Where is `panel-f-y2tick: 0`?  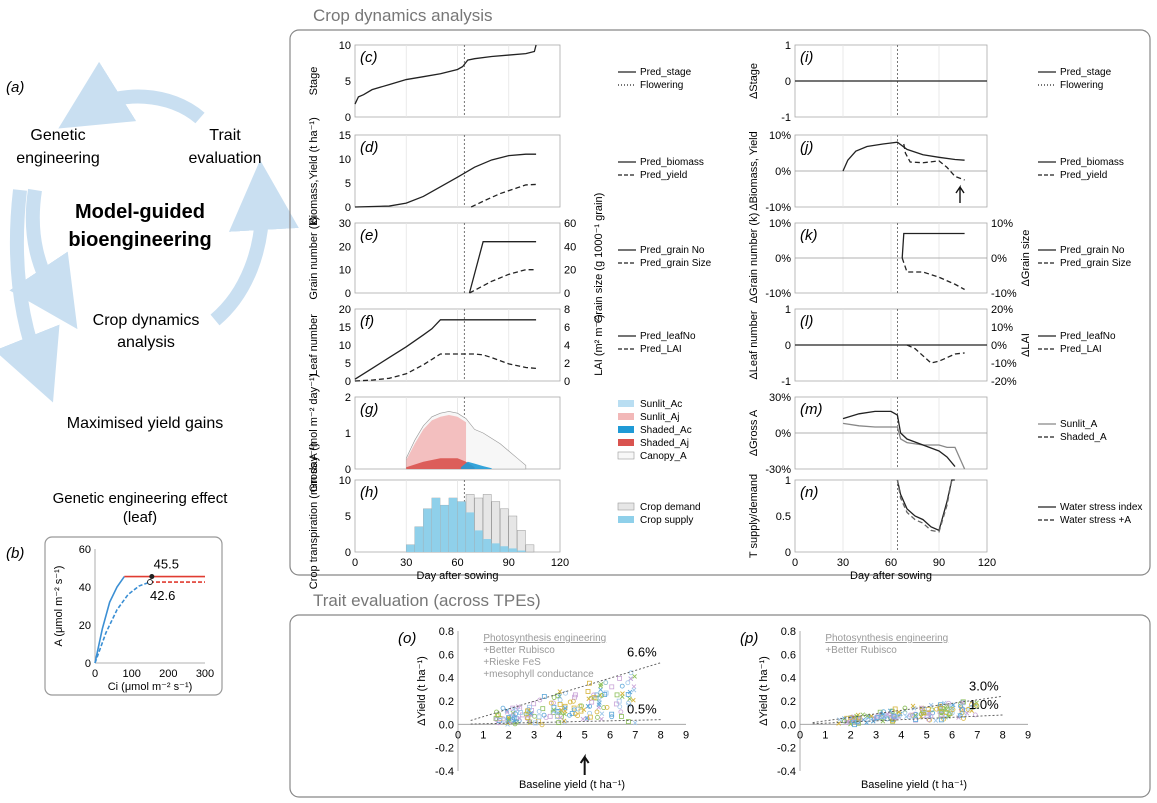 panel-f-y2tick: 0 is located at coordinates (567, 382).